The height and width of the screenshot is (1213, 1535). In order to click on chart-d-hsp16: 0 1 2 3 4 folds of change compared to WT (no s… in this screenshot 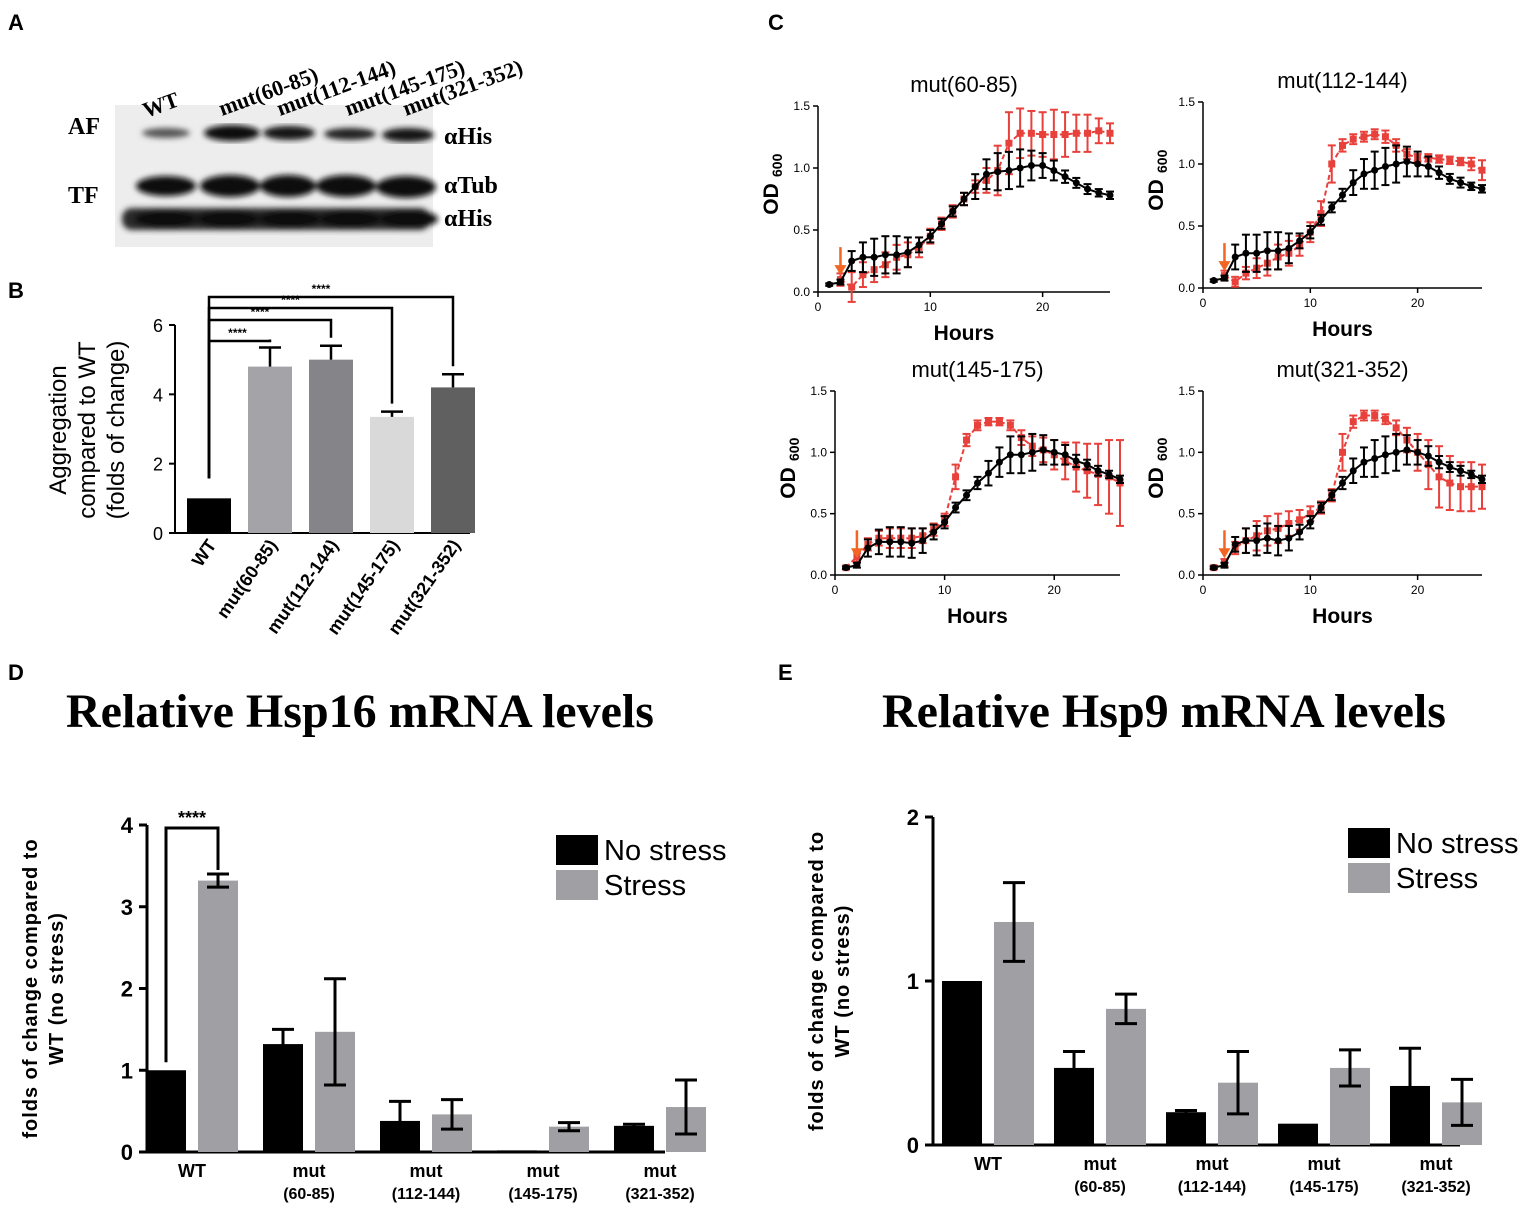, I will do `click(373, 1005)`.